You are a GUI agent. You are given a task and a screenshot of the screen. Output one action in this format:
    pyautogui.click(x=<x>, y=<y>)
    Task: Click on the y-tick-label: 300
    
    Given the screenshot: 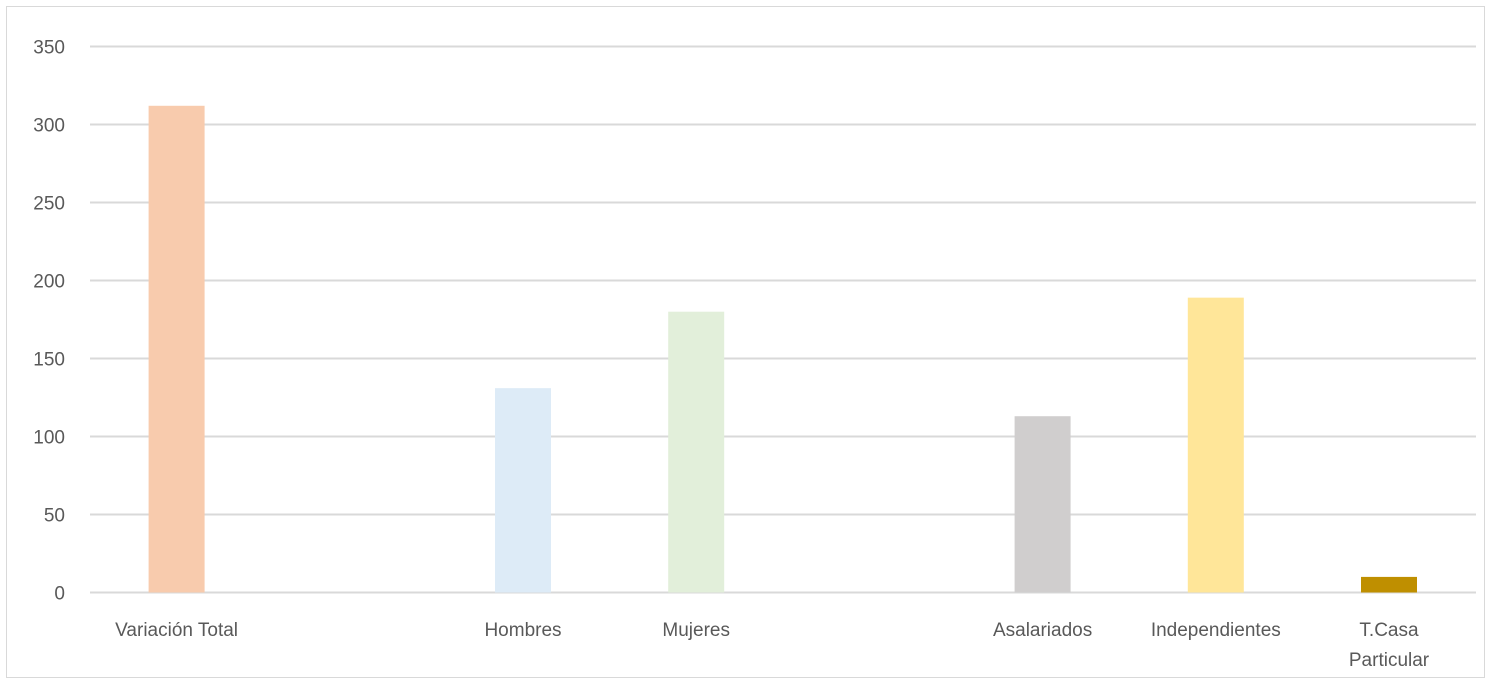 What is the action you would take?
    pyautogui.click(x=49, y=126)
    